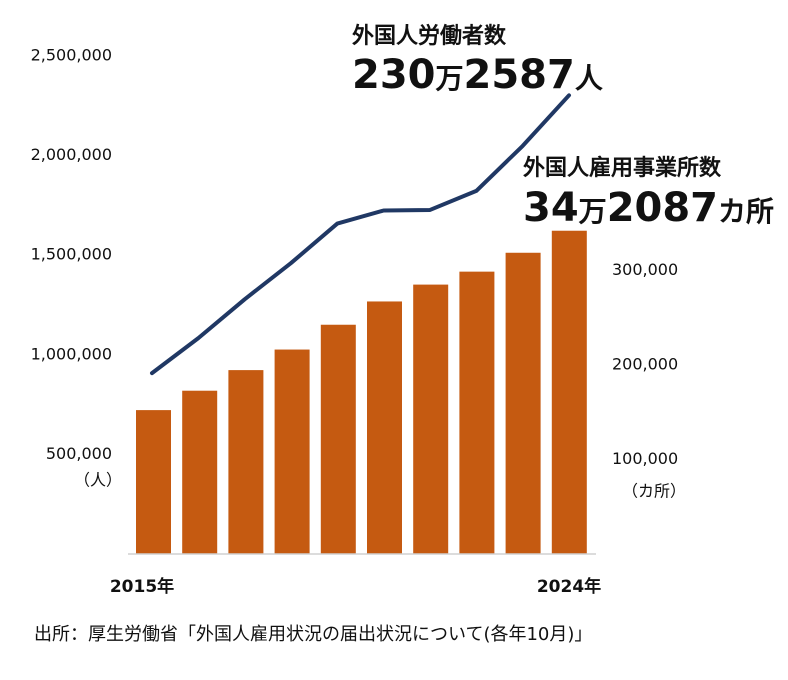 Image resolution: width=788 pixels, height=680 pixels. What do you see at coordinates (645, 364) in the screenshot?
I see `right-tick-label-2: 200,000` at bounding box center [645, 364].